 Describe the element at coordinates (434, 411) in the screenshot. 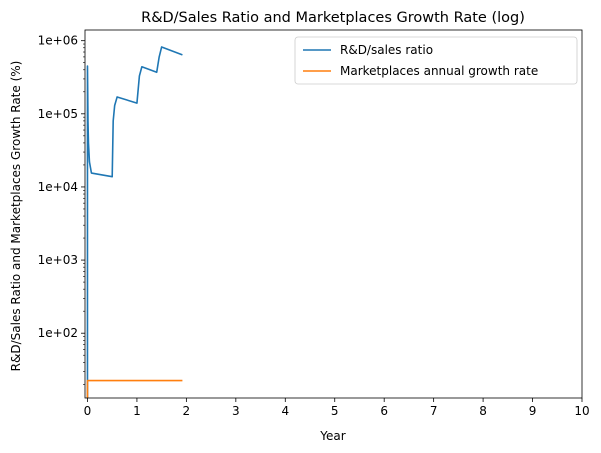

I see `x-tick-label: 7` at that location.